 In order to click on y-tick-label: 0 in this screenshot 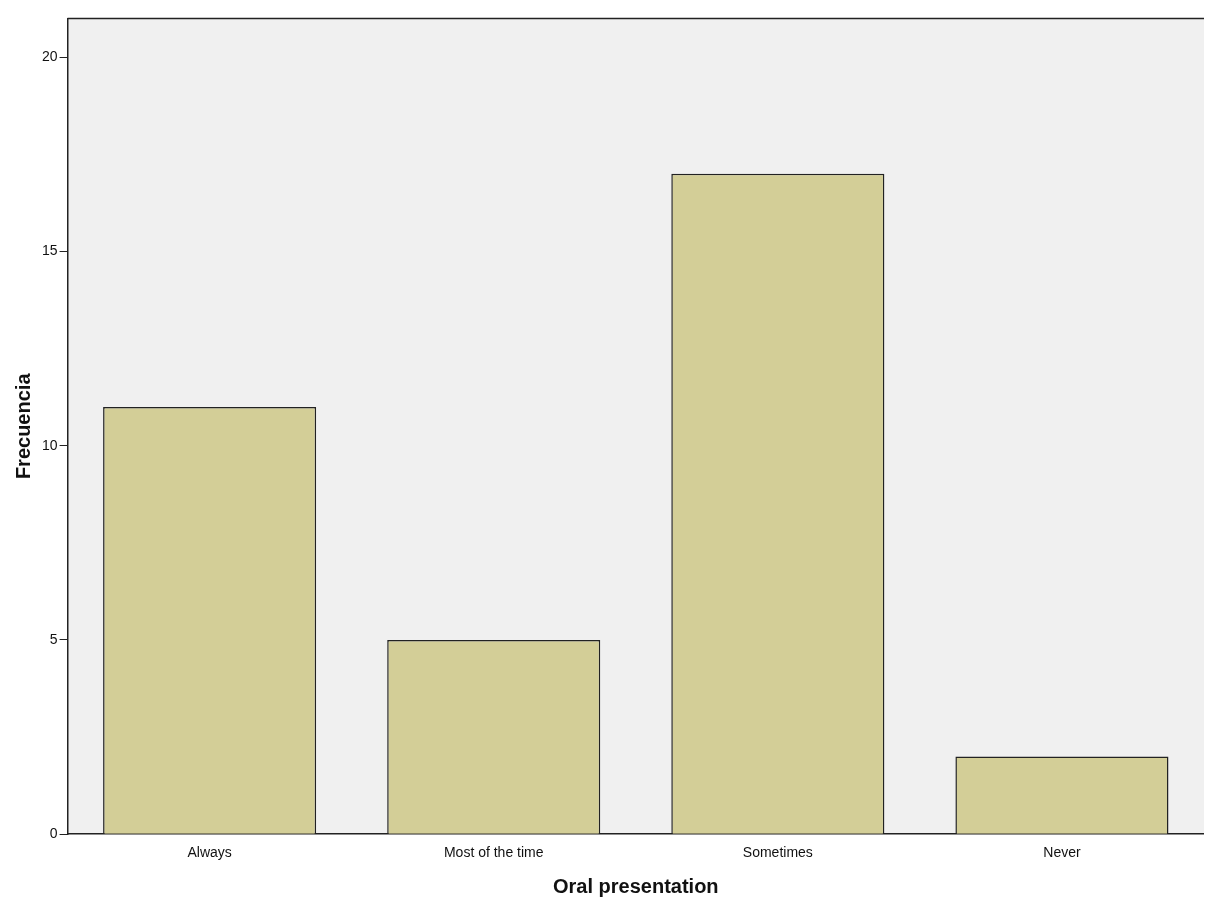, I will do `click(53, 833)`.